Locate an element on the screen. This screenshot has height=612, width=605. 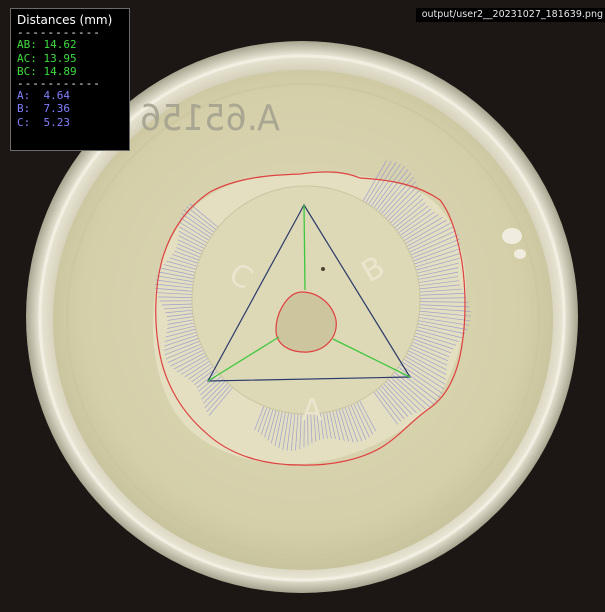
distance-row-a: A: 4.64 is located at coordinates (70, 96).